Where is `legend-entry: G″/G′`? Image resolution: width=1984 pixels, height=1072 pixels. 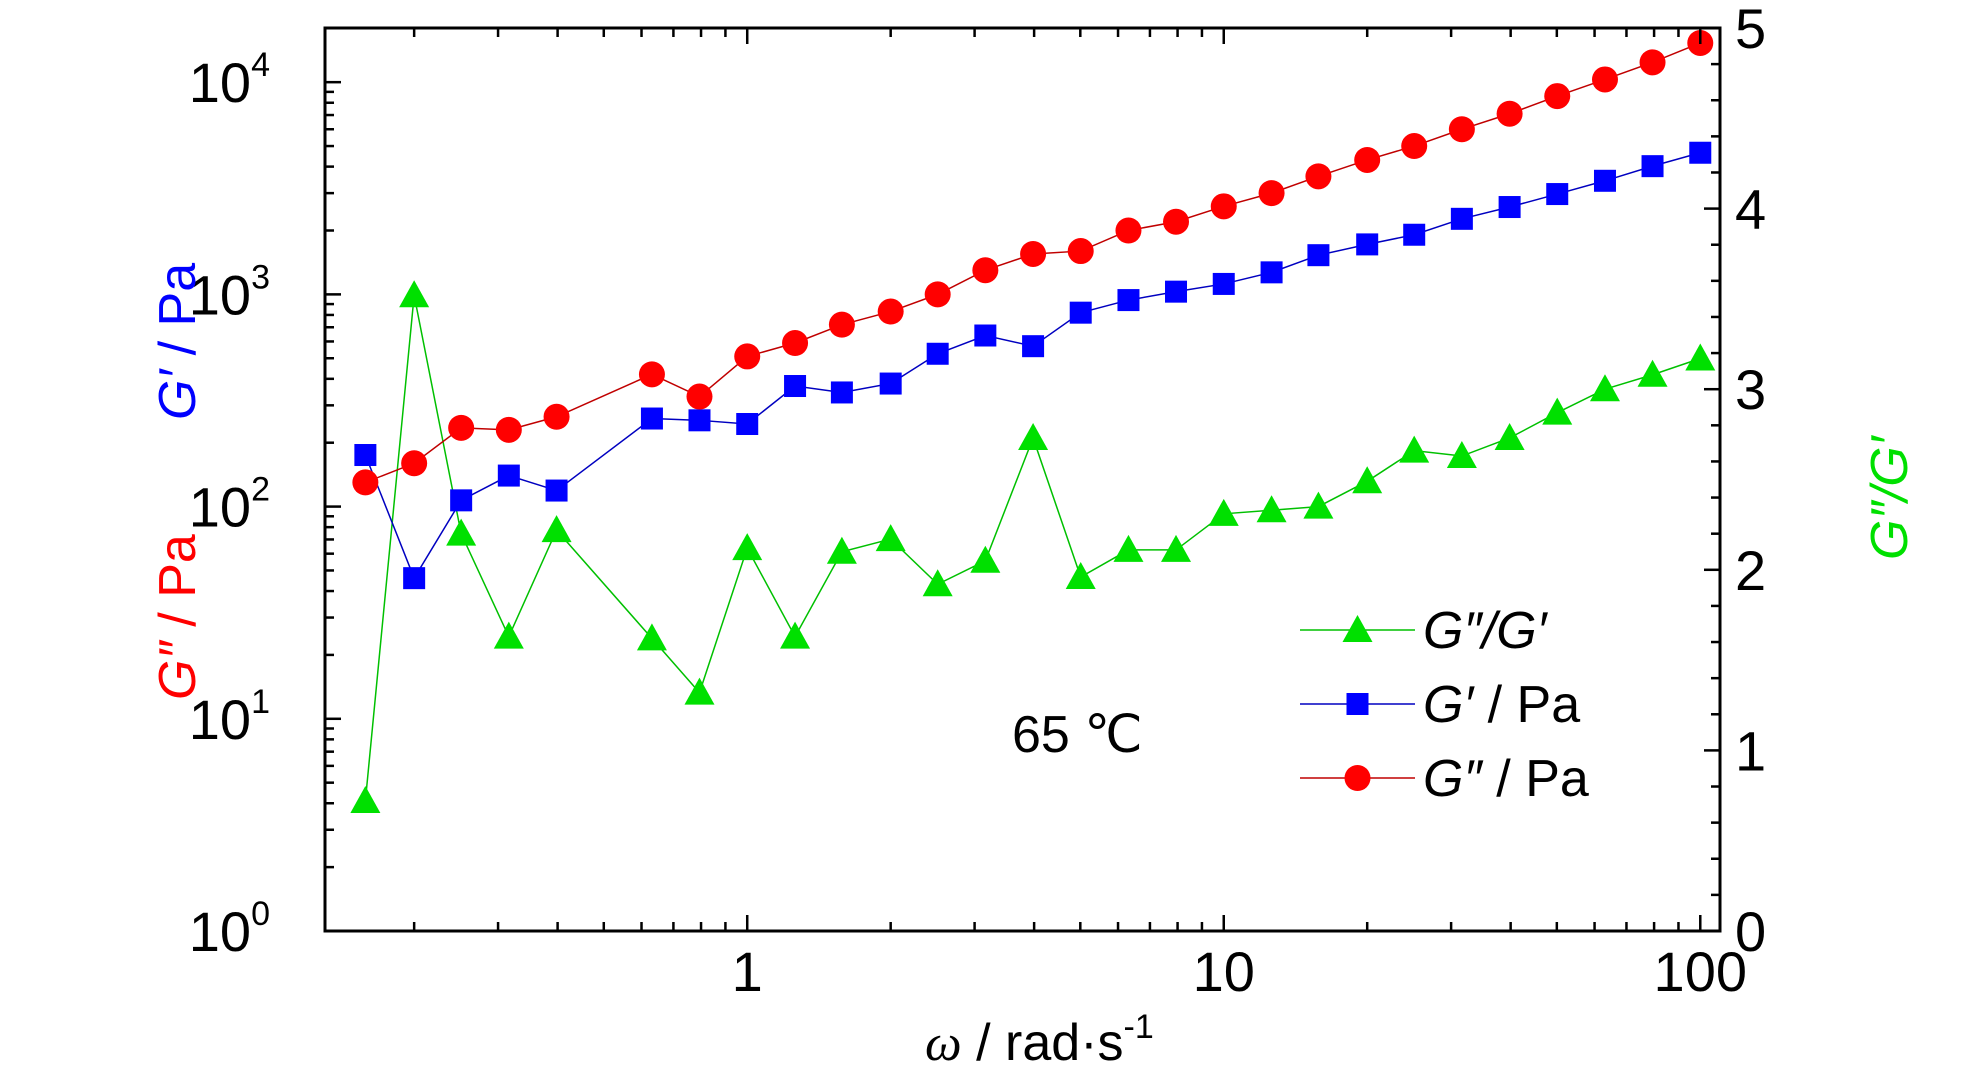 legend-entry: G″/G′ is located at coordinates (1424, 631).